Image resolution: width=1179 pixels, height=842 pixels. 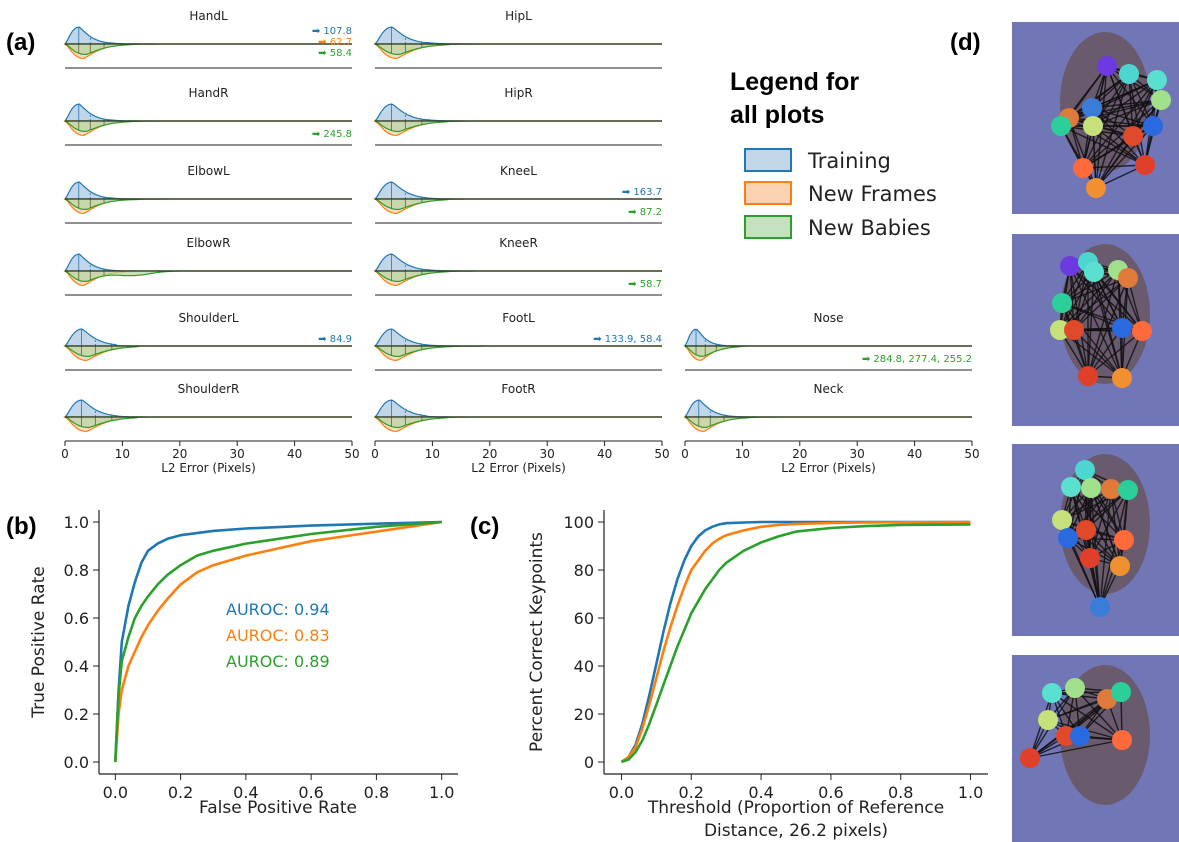 What do you see at coordinates (796, 831) in the screenshot?
I see `x-axis-label-line2: Distance, 26.2 pixels)` at bounding box center [796, 831].